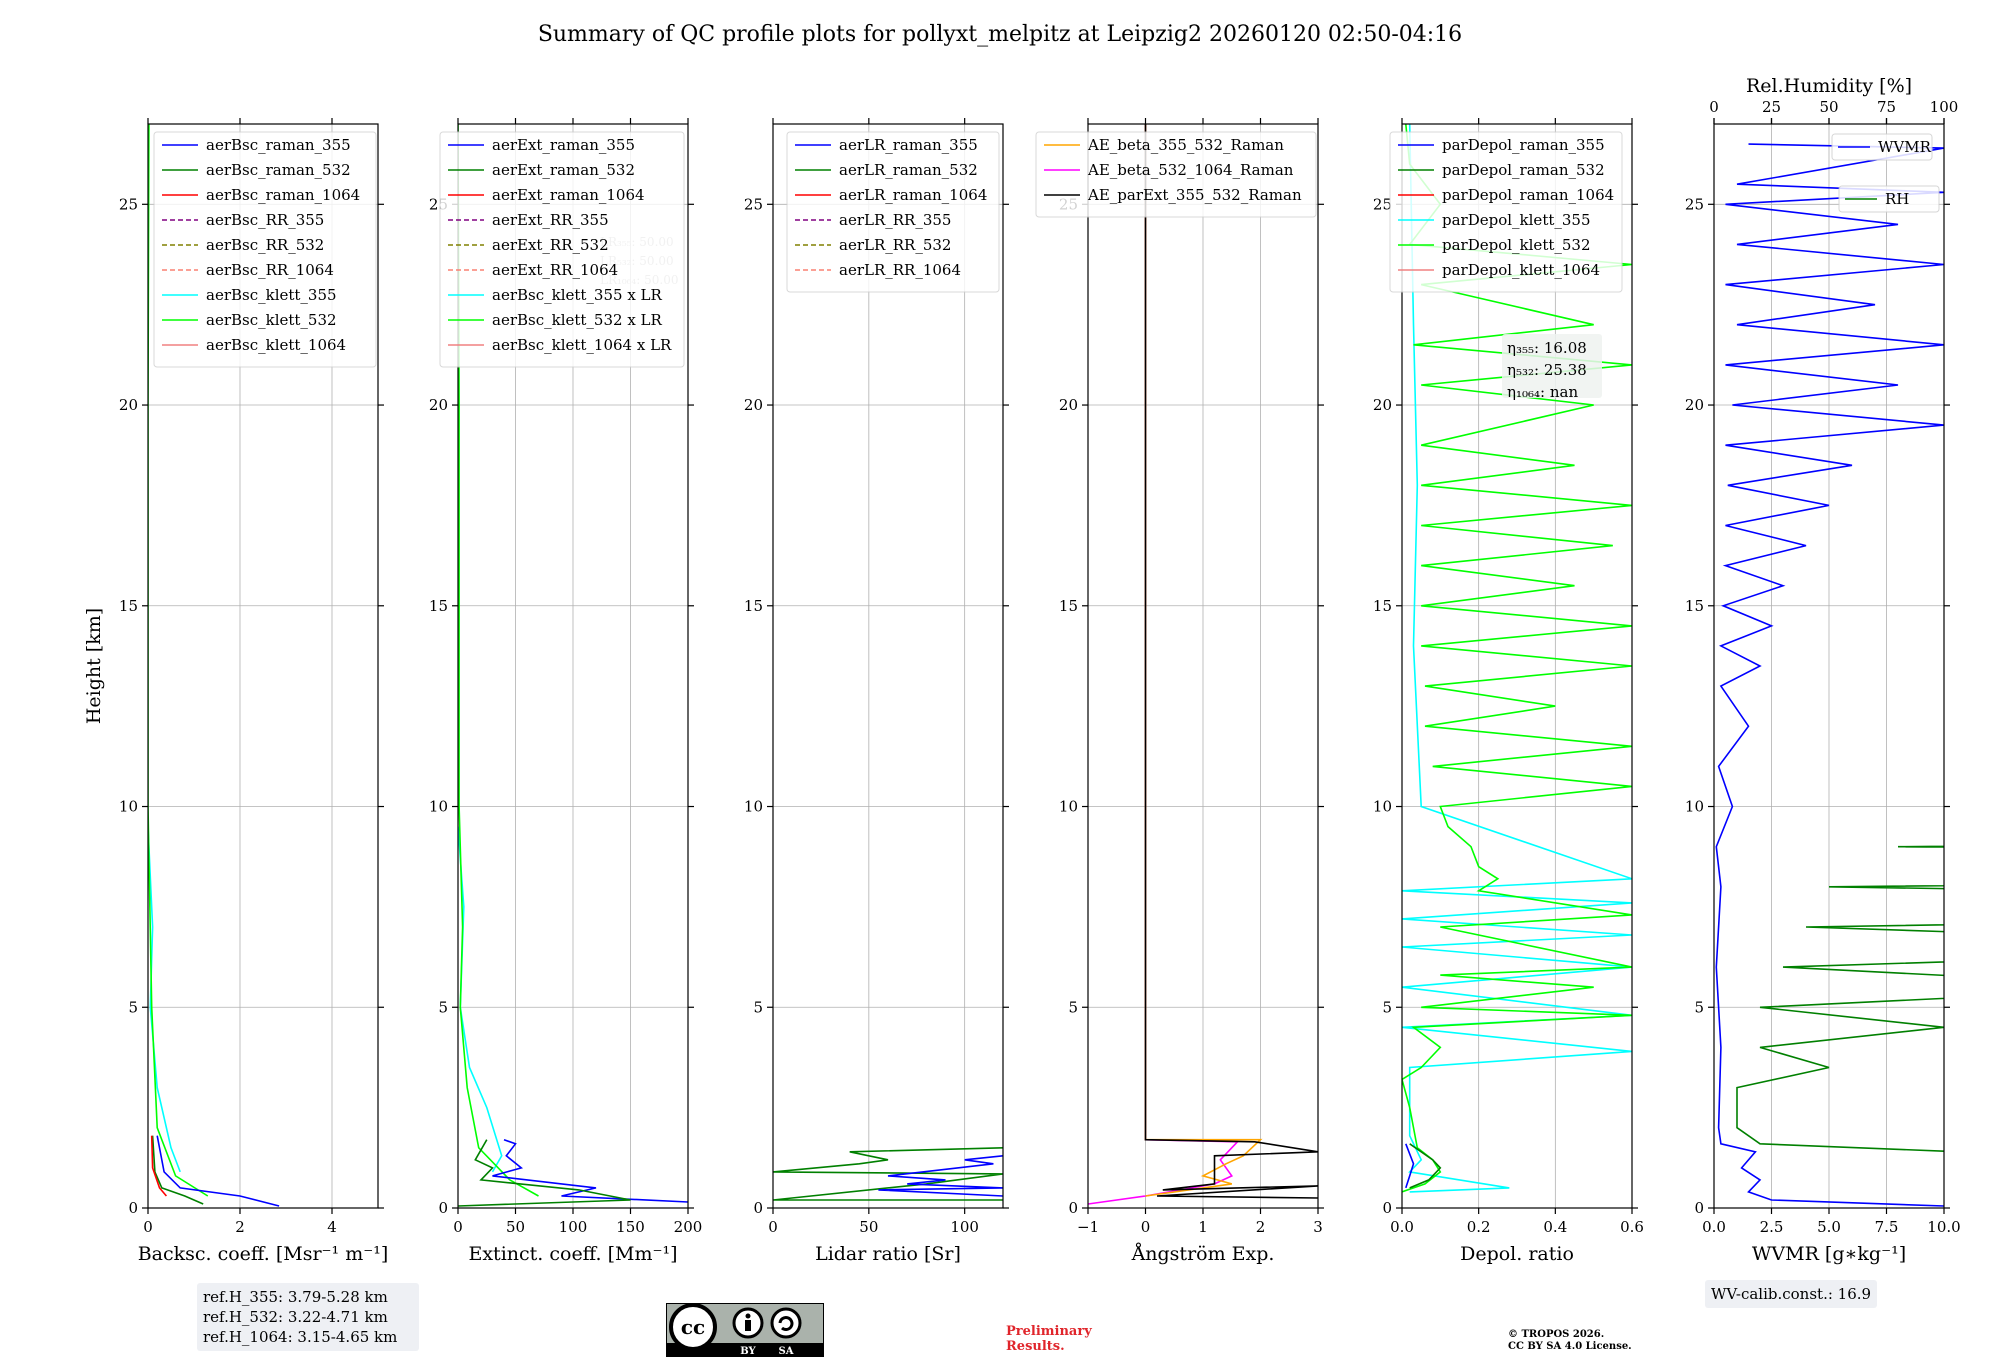 This screenshot has height=1360, width=2000. What do you see at coordinates (1772, 1227) in the screenshot?
I see `x-tick-label: 2.5` at bounding box center [1772, 1227].